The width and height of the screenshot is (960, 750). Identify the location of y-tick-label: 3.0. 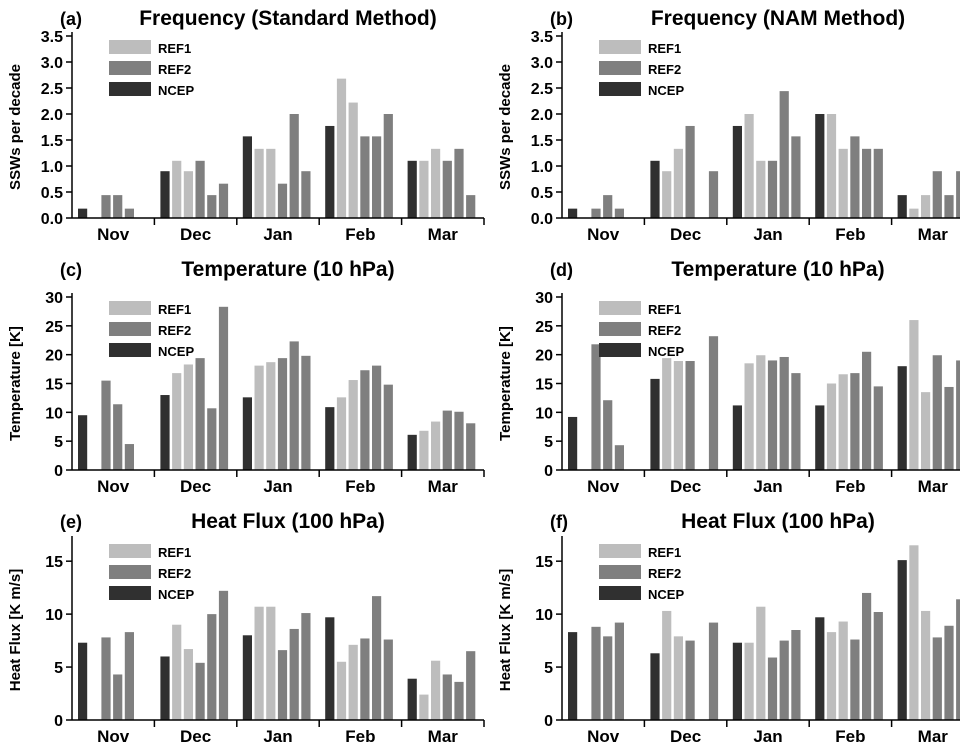
(52, 63).